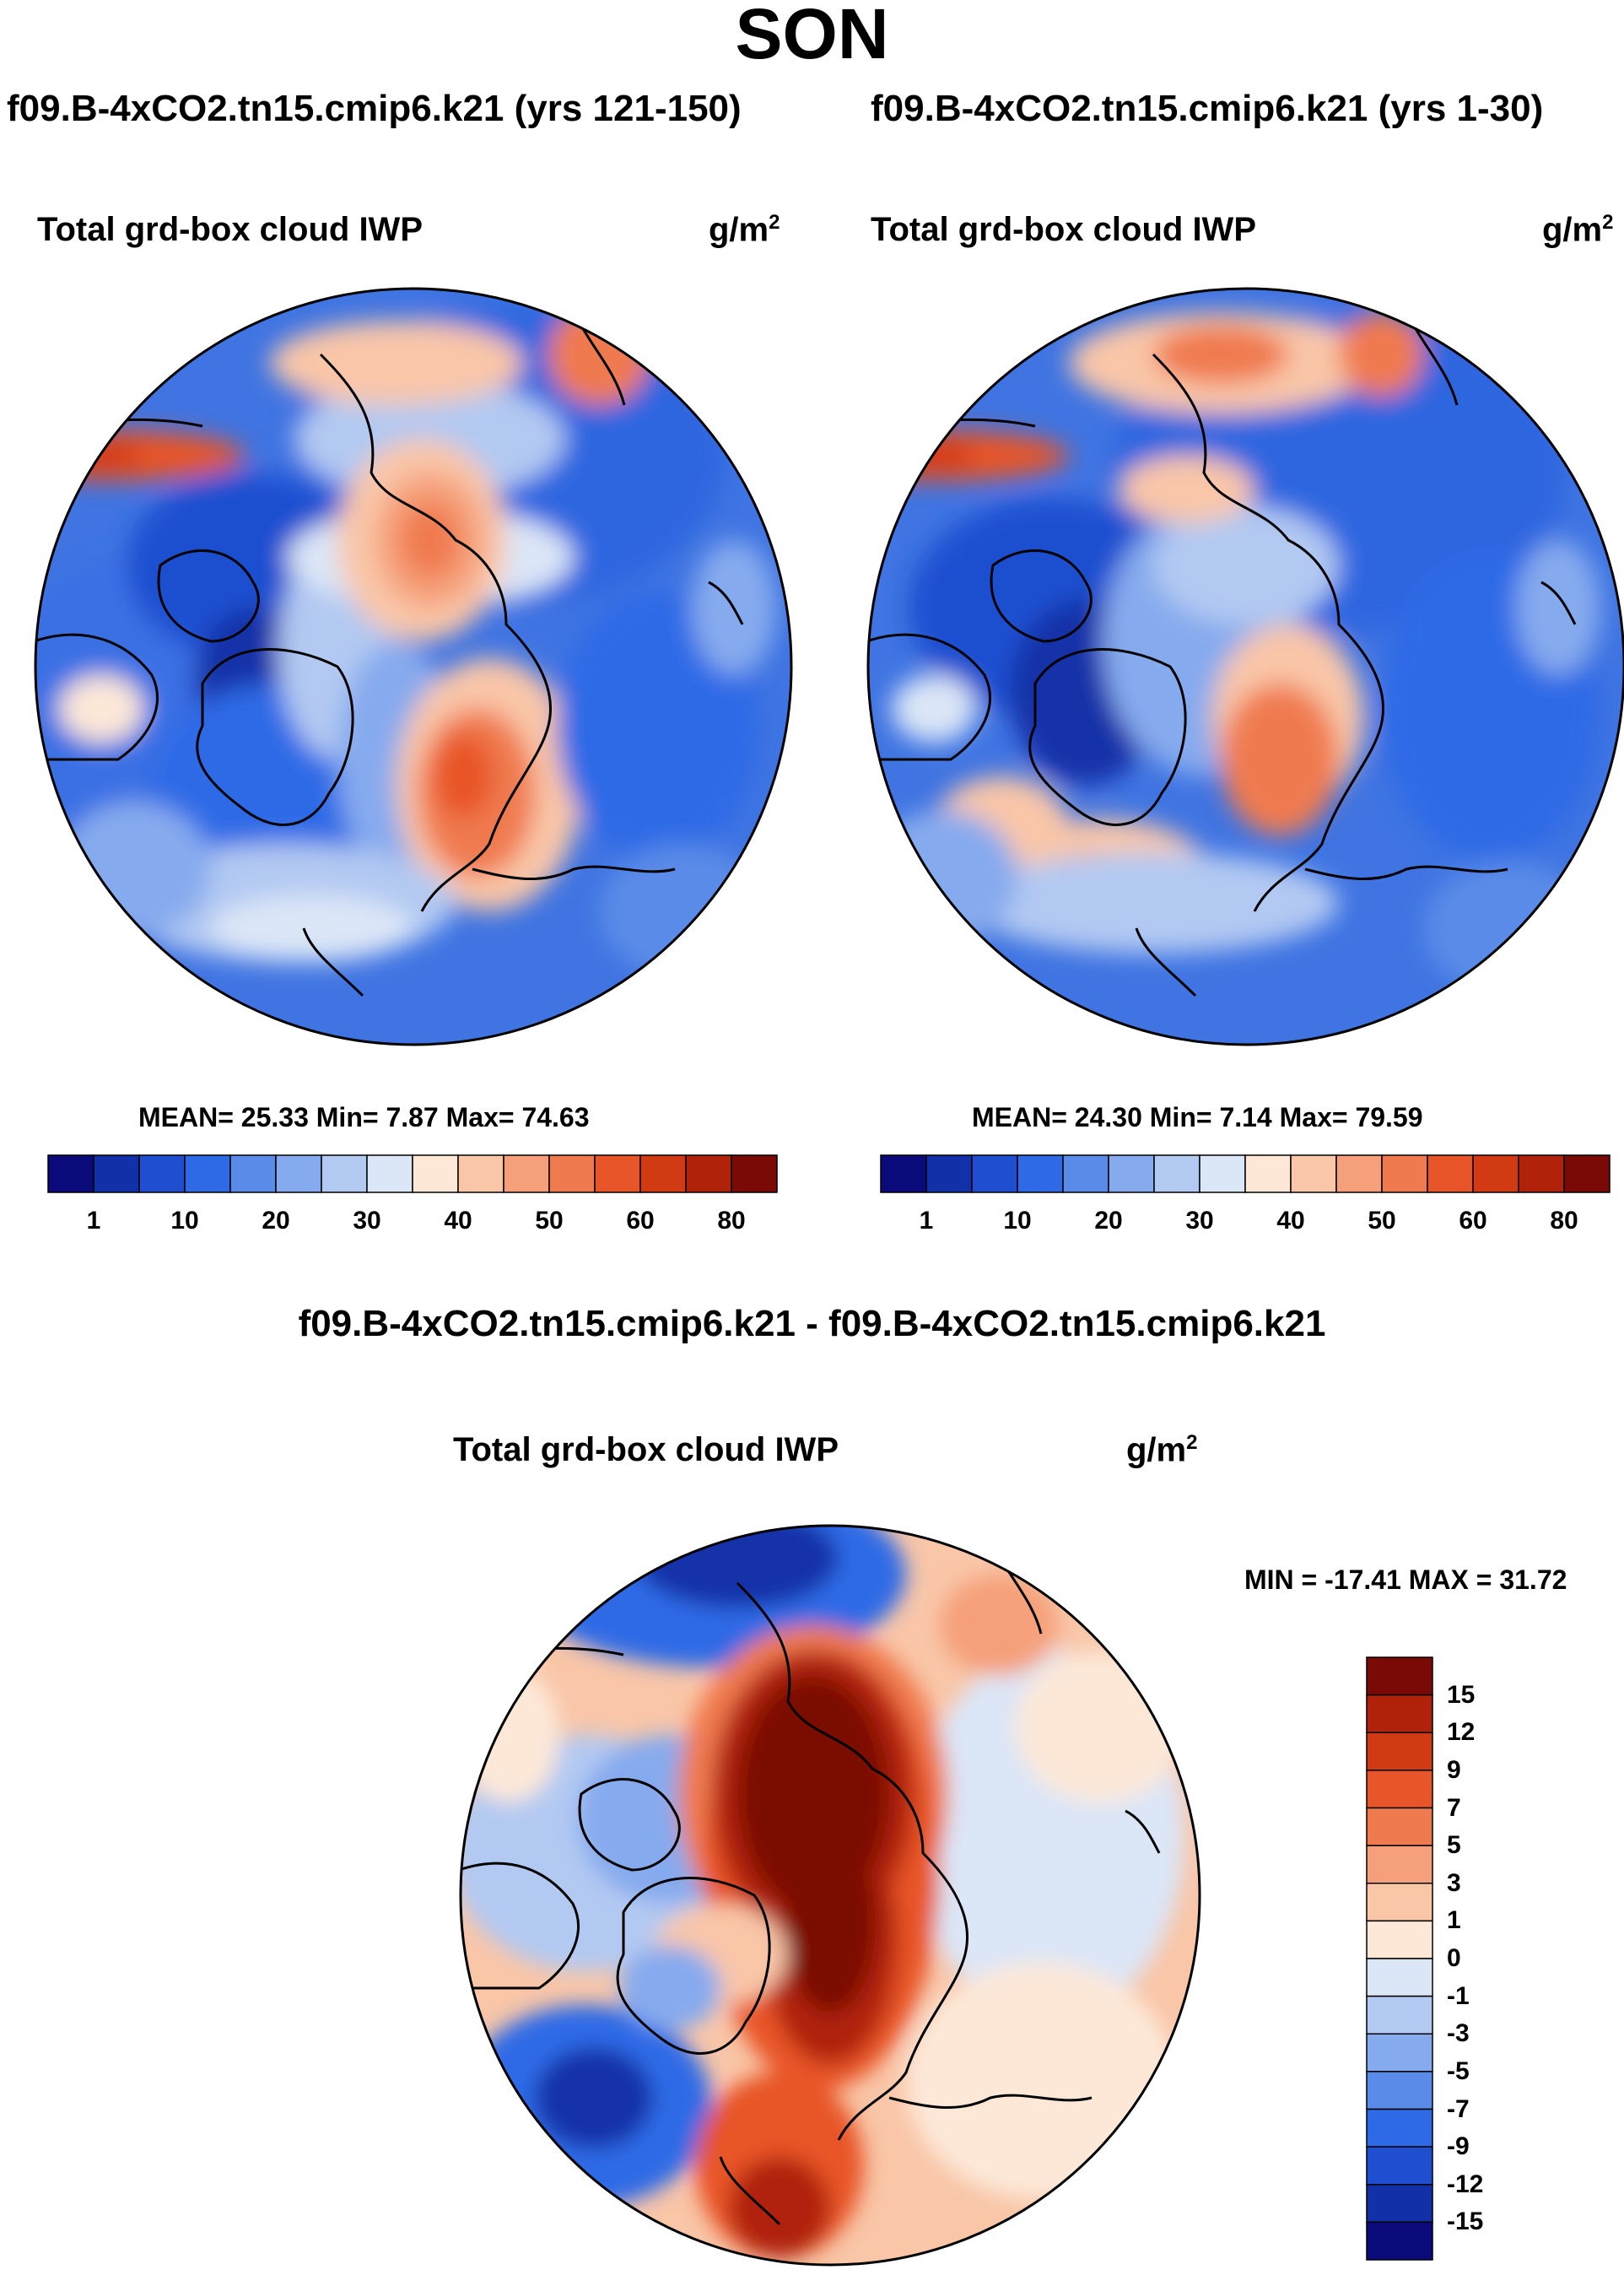 This screenshot has width=1624, height=2275. Describe the element at coordinates (1207, 108) in the screenshot. I see `panel2-case-title: f09.B-4xCO2.tn15.cmip6.k21 (yrs 1-30)` at that location.